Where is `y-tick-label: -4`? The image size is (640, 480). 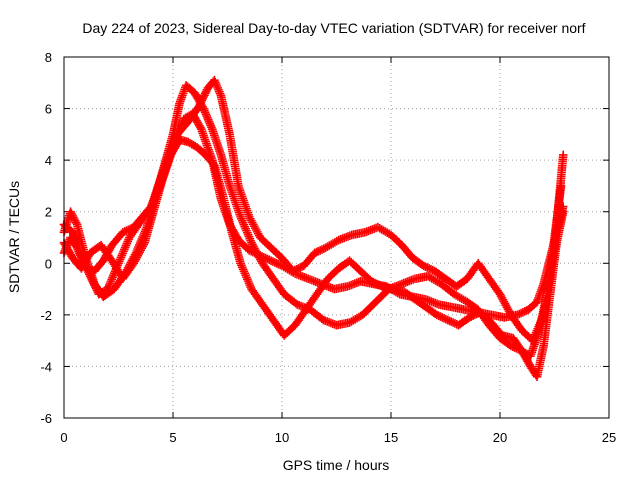 y-tick-label: -4 is located at coordinates (46, 366).